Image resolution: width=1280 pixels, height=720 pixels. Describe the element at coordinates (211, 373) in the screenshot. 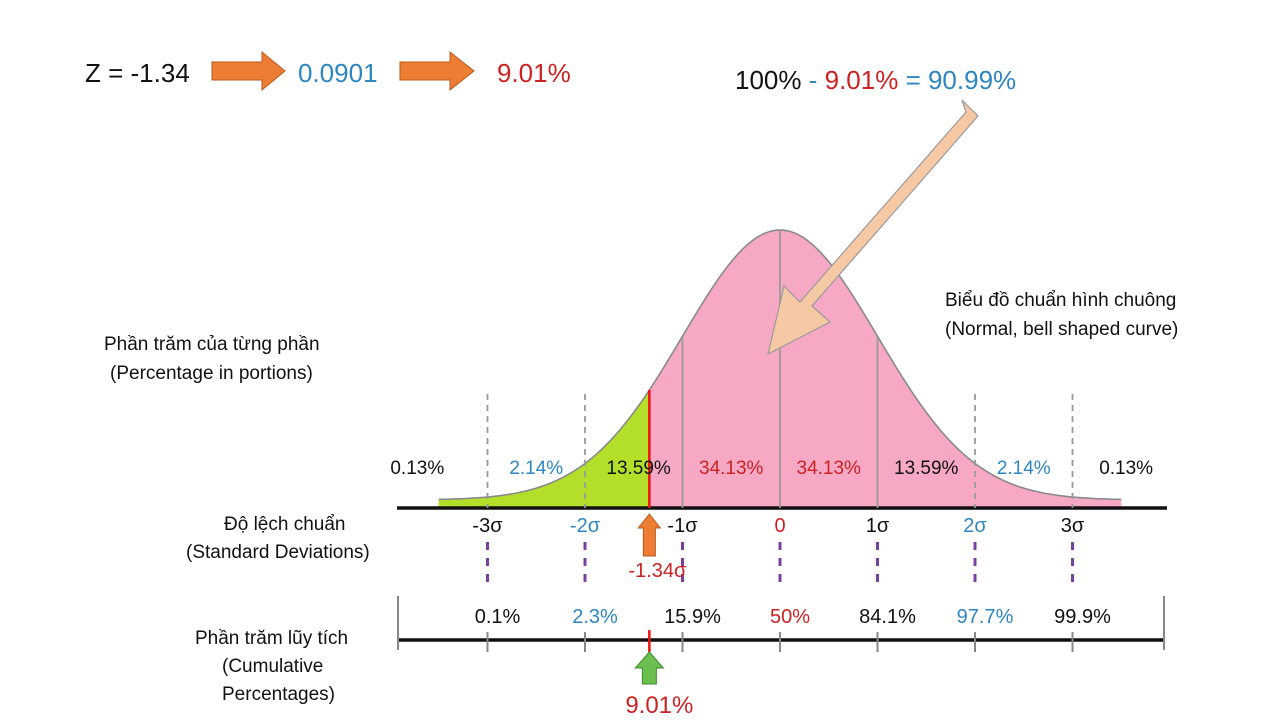

I see `portion-label-en: (Percentage in portions)` at that location.